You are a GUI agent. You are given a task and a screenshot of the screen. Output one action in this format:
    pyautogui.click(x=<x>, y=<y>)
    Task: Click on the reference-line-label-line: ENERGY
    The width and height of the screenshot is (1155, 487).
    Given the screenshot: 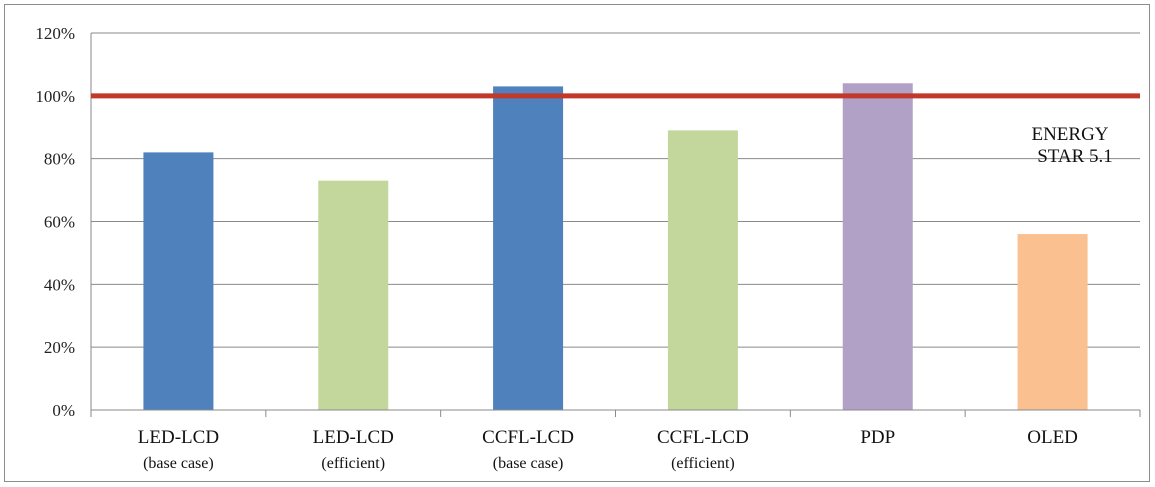 What is the action you would take?
    pyautogui.click(x=1069, y=134)
    